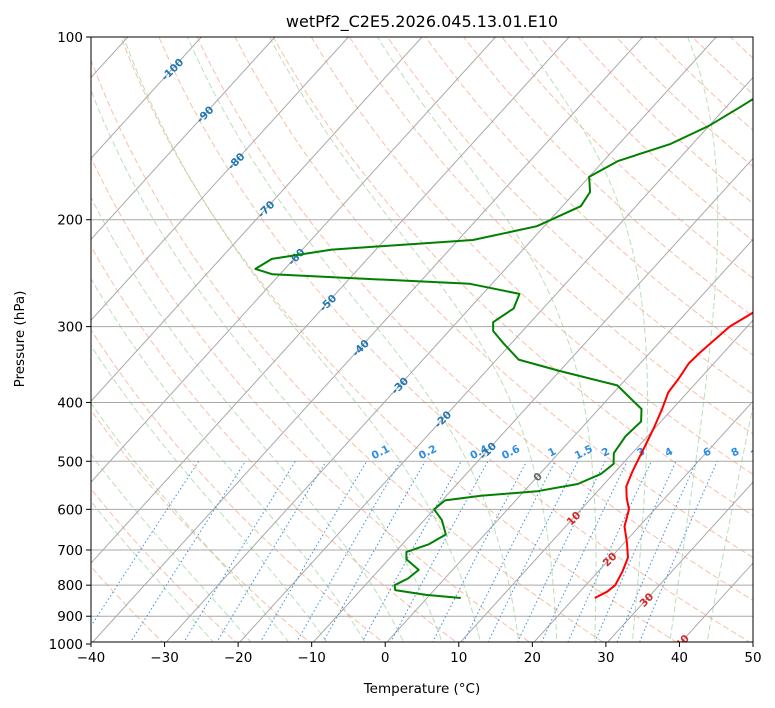 This screenshot has height=708, width=775. What do you see at coordinates (428, 452) in the screenshot?
I see `mixing-ratio-label: 0.2` at bounding box center [428, 452].